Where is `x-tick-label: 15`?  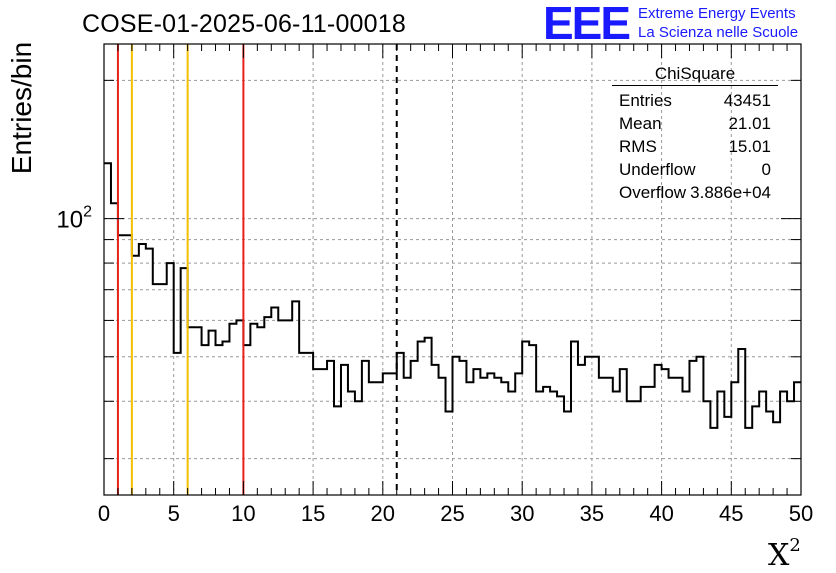 x-tick-label: 15 is located at coordinates (313, 513).